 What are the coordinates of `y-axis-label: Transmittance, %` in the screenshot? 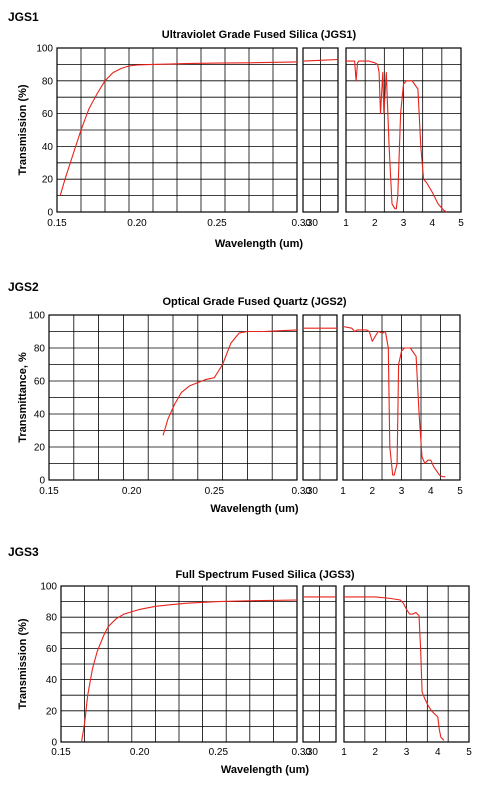 It's located at (23, 397).